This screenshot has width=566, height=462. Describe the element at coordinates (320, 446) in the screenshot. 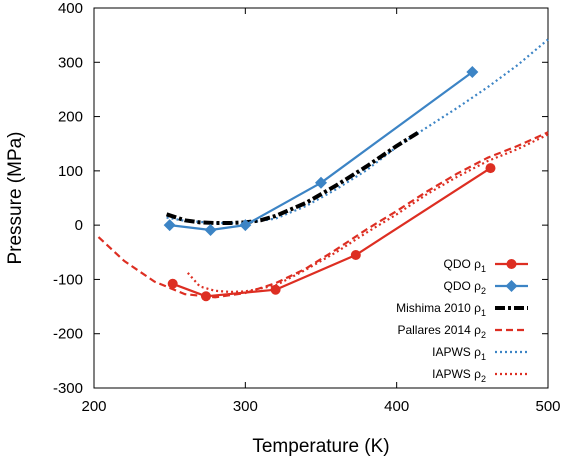

I see `x-axis-title: Temperature (K)` at that location.